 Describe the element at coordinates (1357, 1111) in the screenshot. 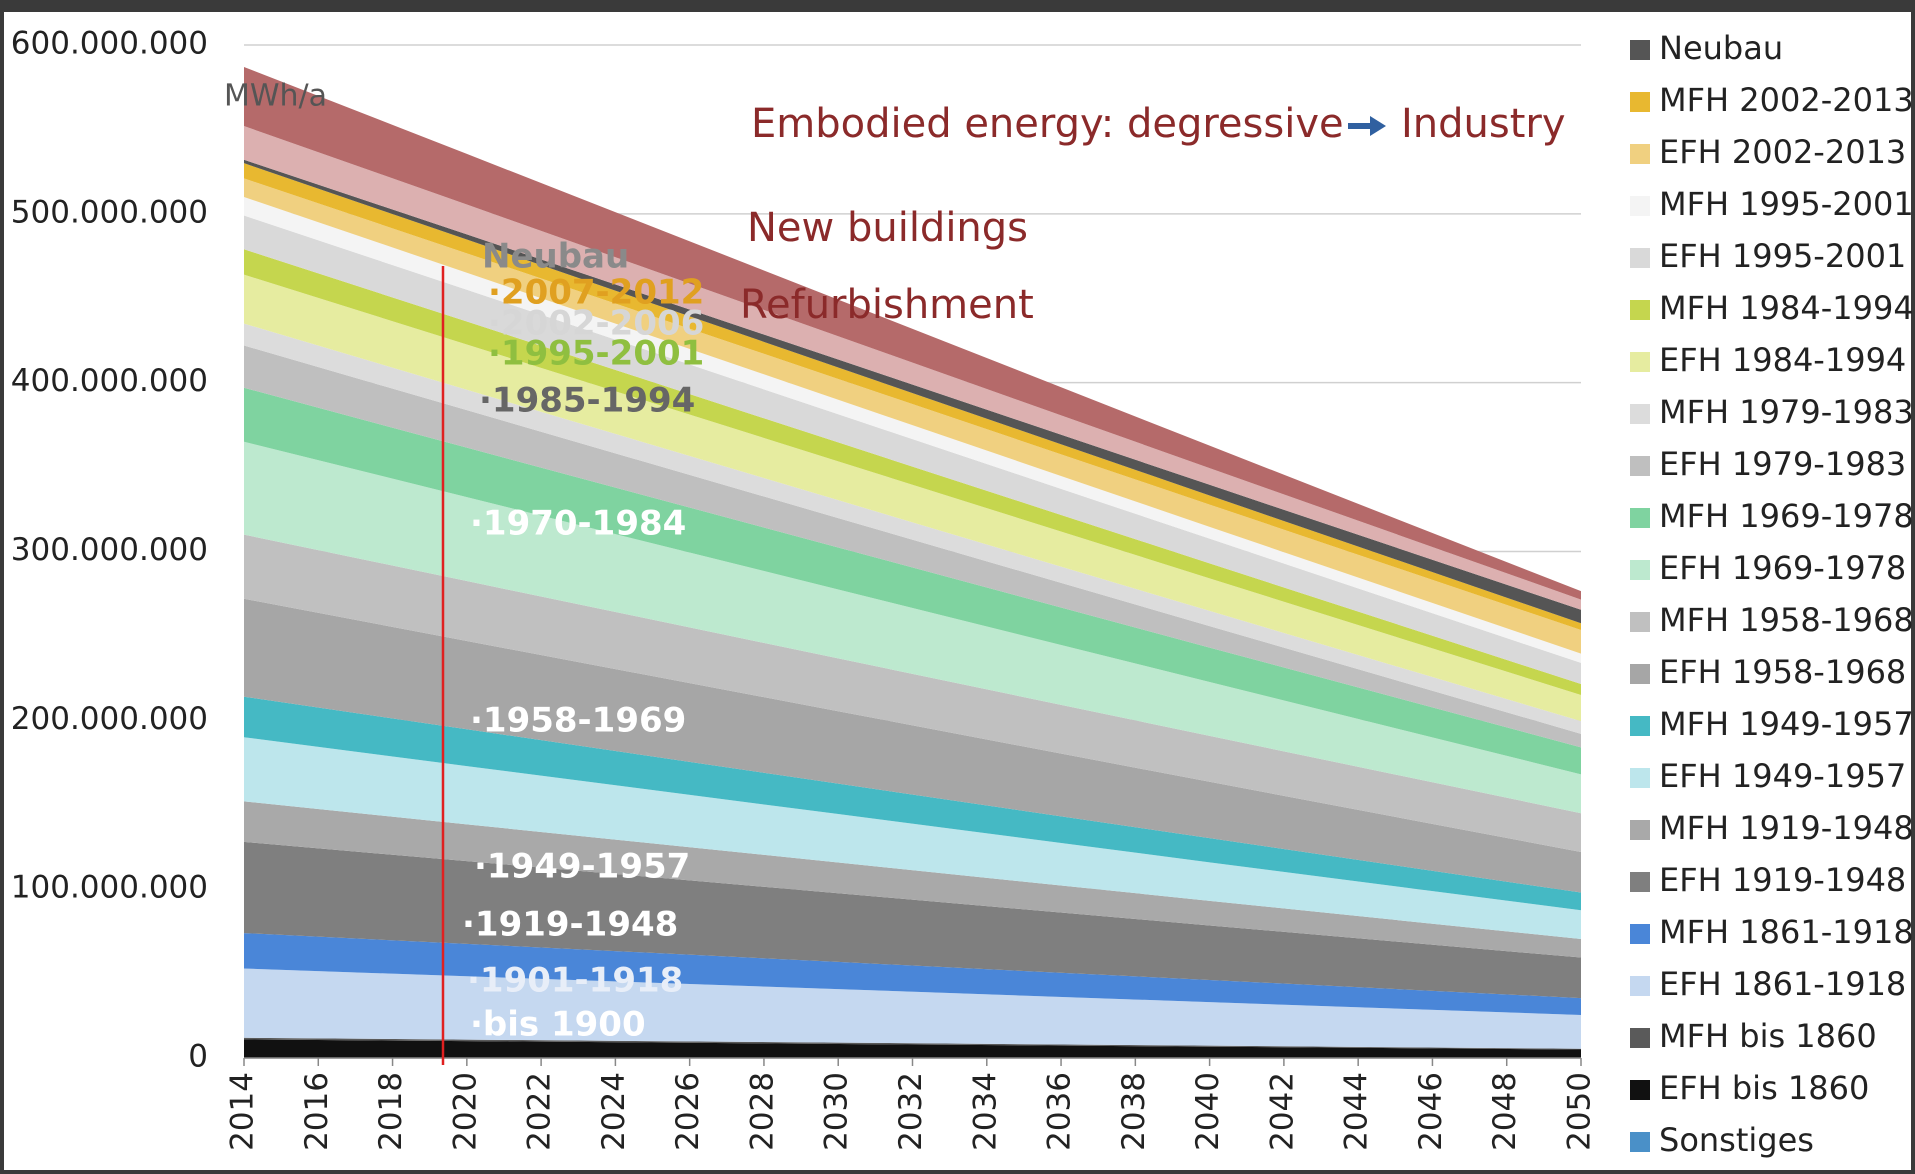

I see `x-tick-label: 2044` at that location.